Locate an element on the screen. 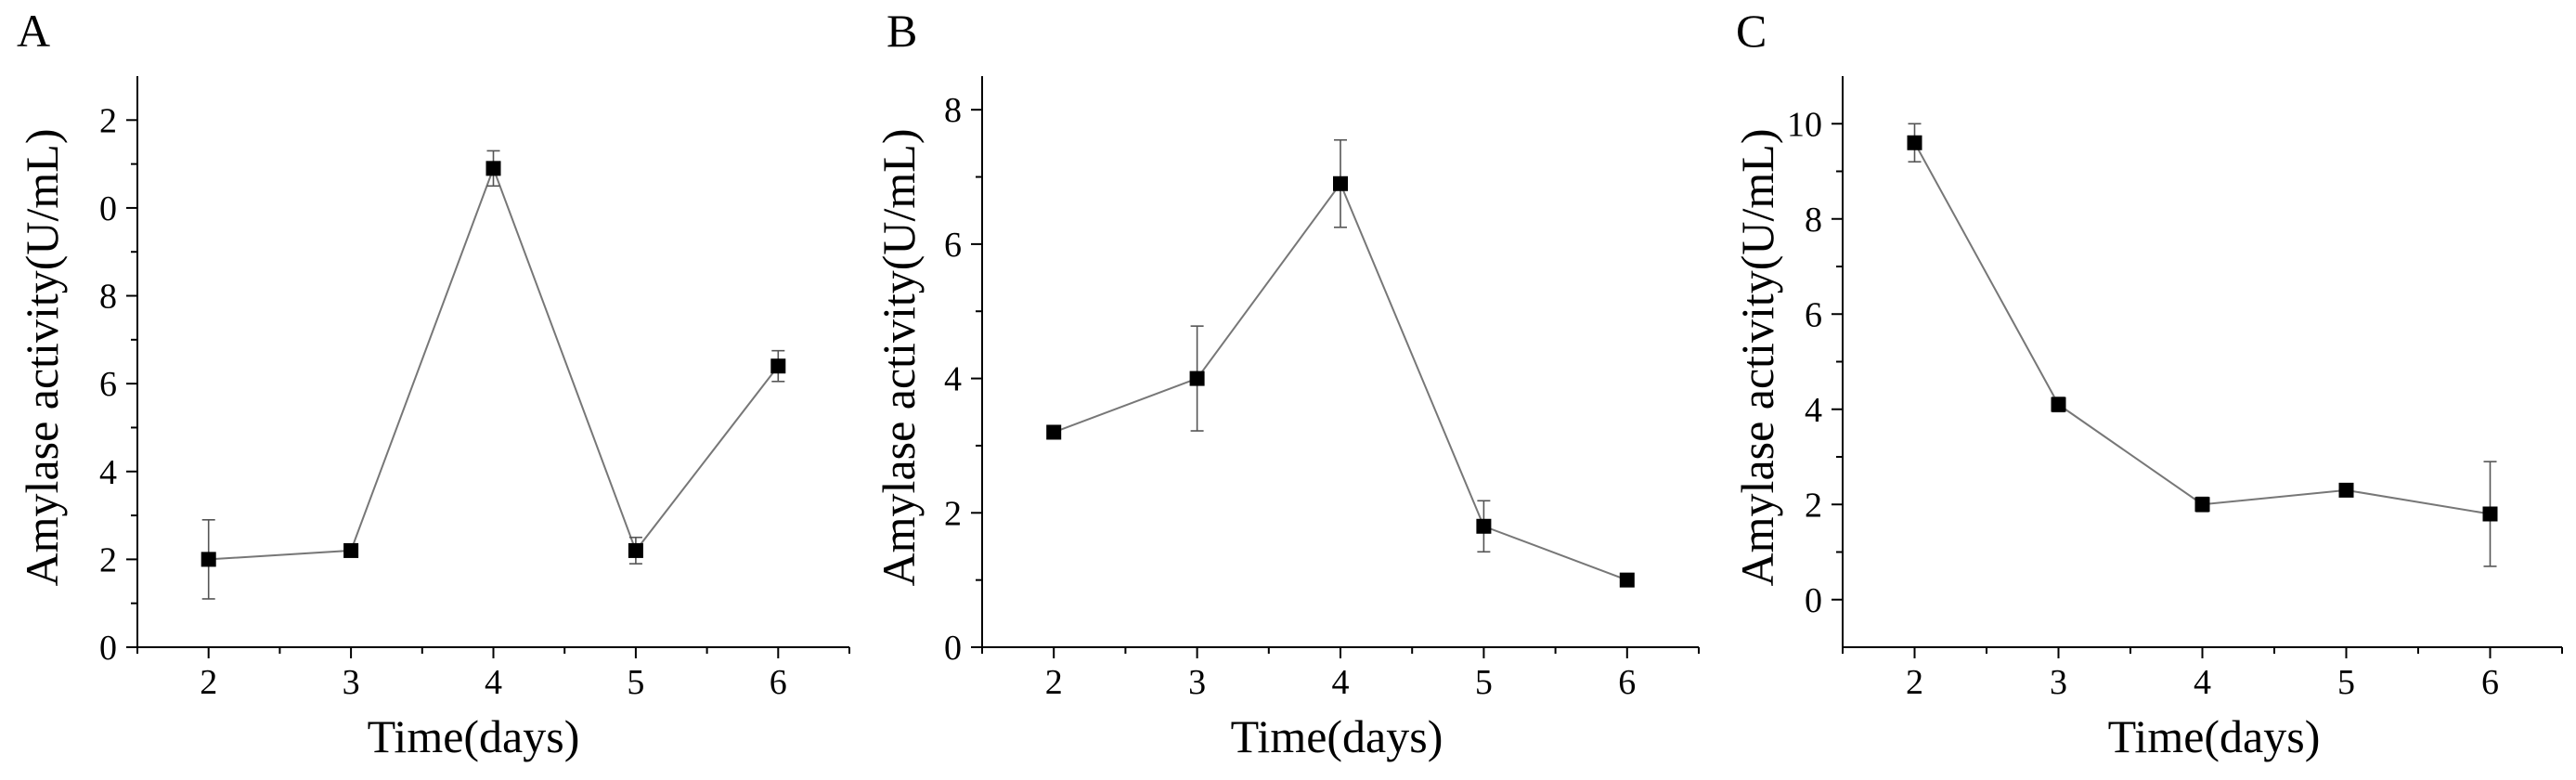 This screenshot has width=2576, height=780. y-tick-label-a: 8 is located at coordinates (108, 297).